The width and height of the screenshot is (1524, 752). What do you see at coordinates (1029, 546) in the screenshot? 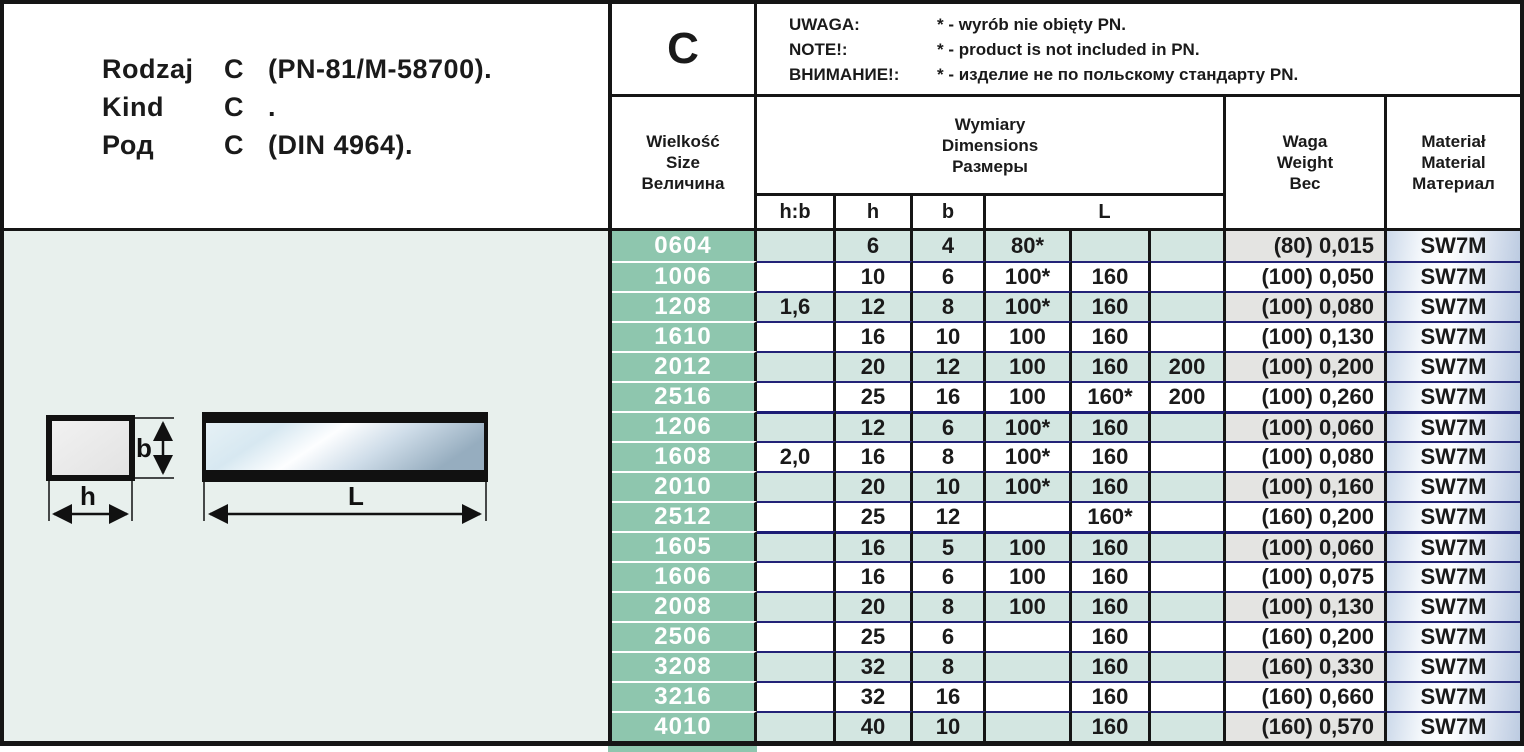
I see `l1-cell: 100` at bounding box center [1029, 546].